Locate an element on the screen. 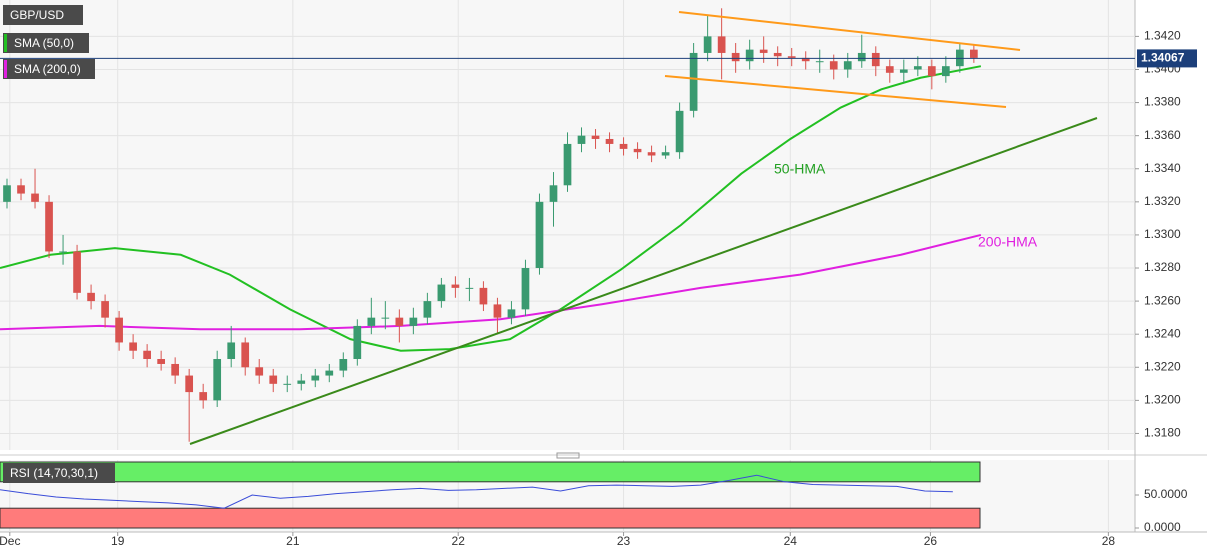 This screenshot has width=1207, height=555. annotation: 200-HMA is located at coordinates (1008, 242).